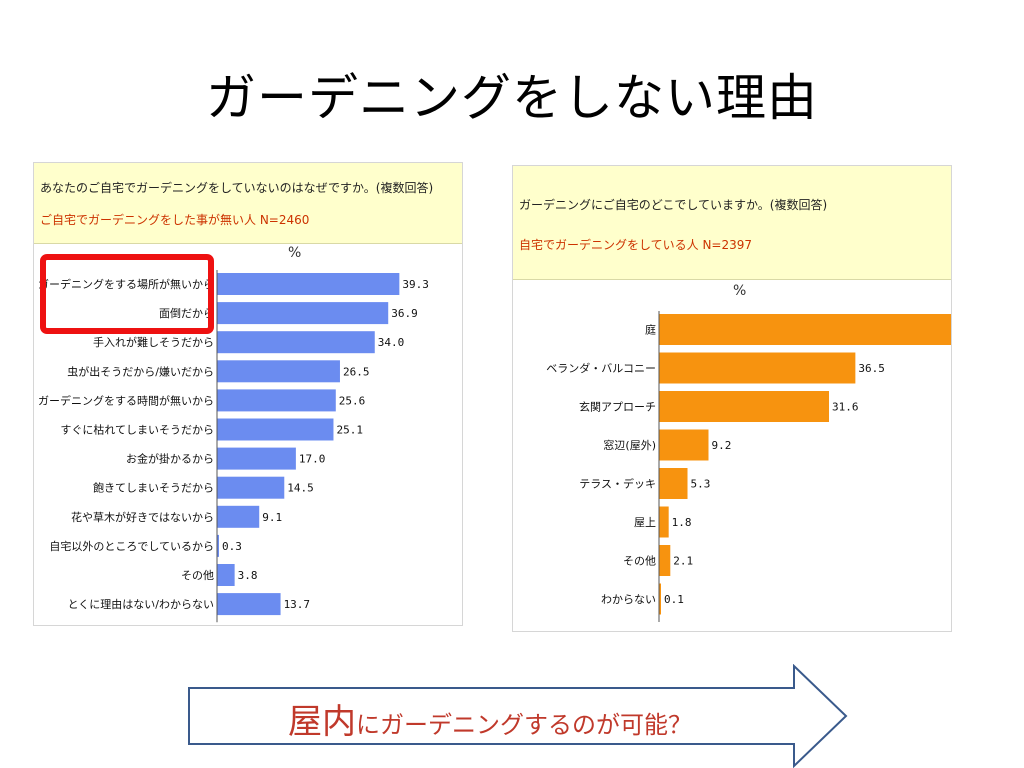 The height and width of the screenshot is (768, 1024). I want to click on highlight-box, so click(127, 294).